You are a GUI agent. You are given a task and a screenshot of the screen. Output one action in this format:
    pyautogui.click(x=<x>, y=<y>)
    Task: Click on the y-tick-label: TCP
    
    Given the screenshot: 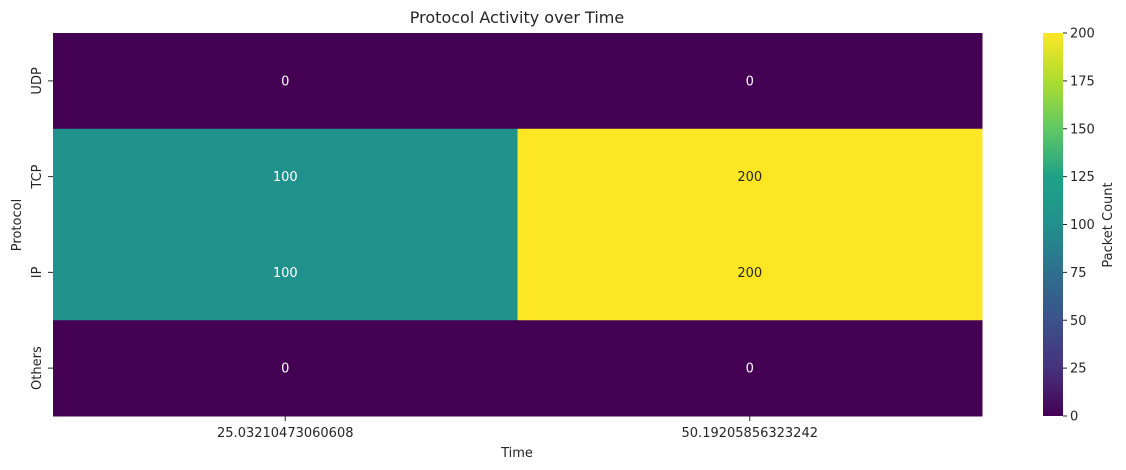 What is the action you would take?
    pyautogui.click(x=37, y=176)
    